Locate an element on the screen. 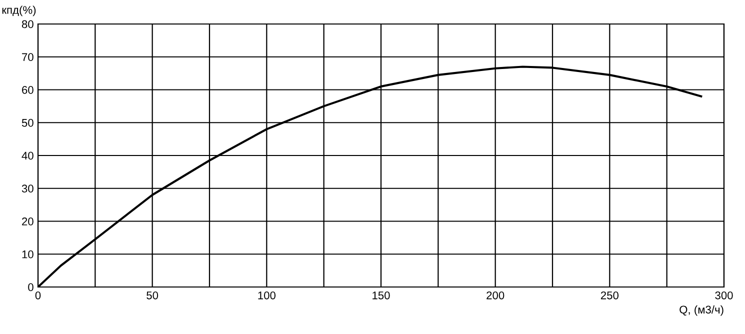  x-tick-label: 50 is located at coordinates (152, 295).